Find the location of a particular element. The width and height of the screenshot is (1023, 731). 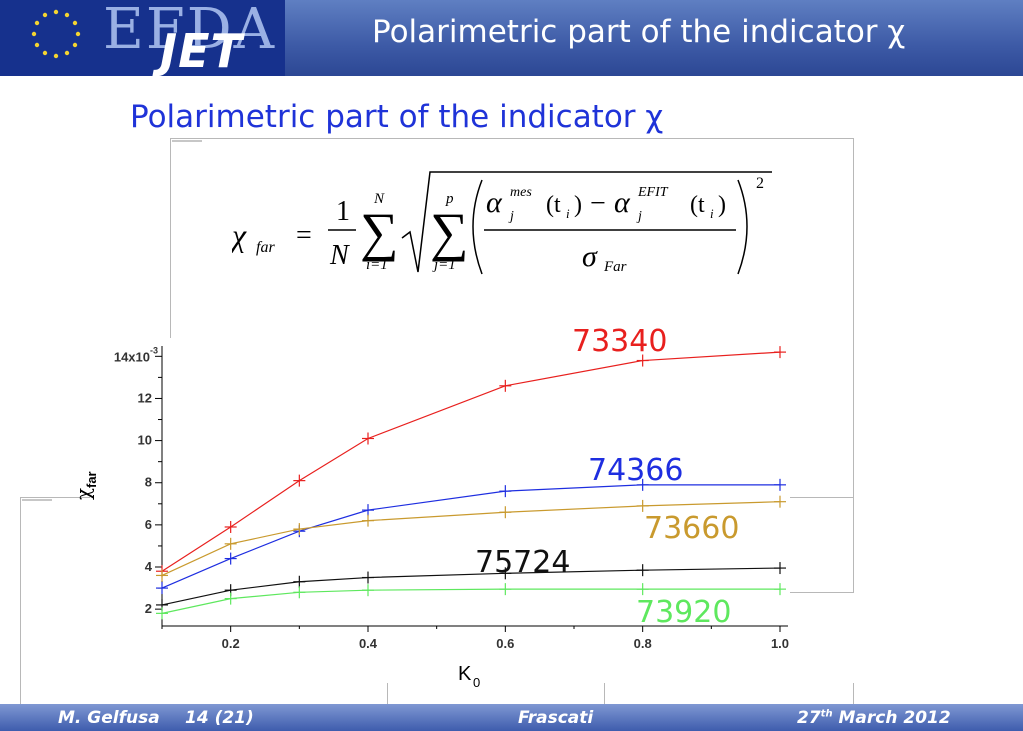

footer-location: Frascati is located at coordinates (556, 718).